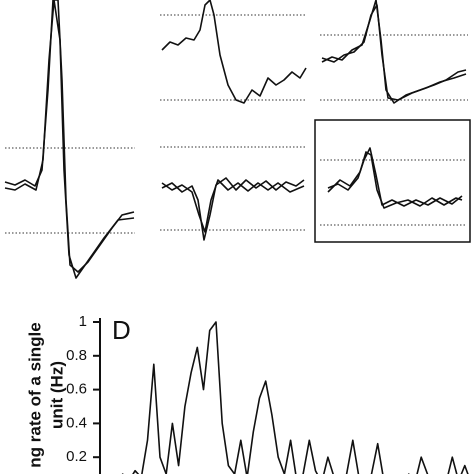 This screenshot has width=474, height=474. What do you see at coordinates (76, 355) in the screenshot?
I see `y-tick-label: 0.8` at bounding box center [76, 355].